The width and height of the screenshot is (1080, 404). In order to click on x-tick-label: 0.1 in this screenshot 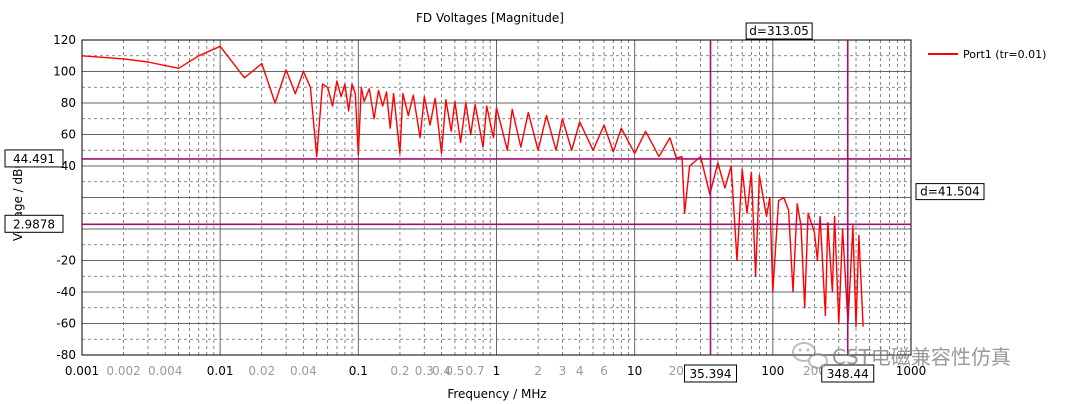, I will do `click(358, 371)`.